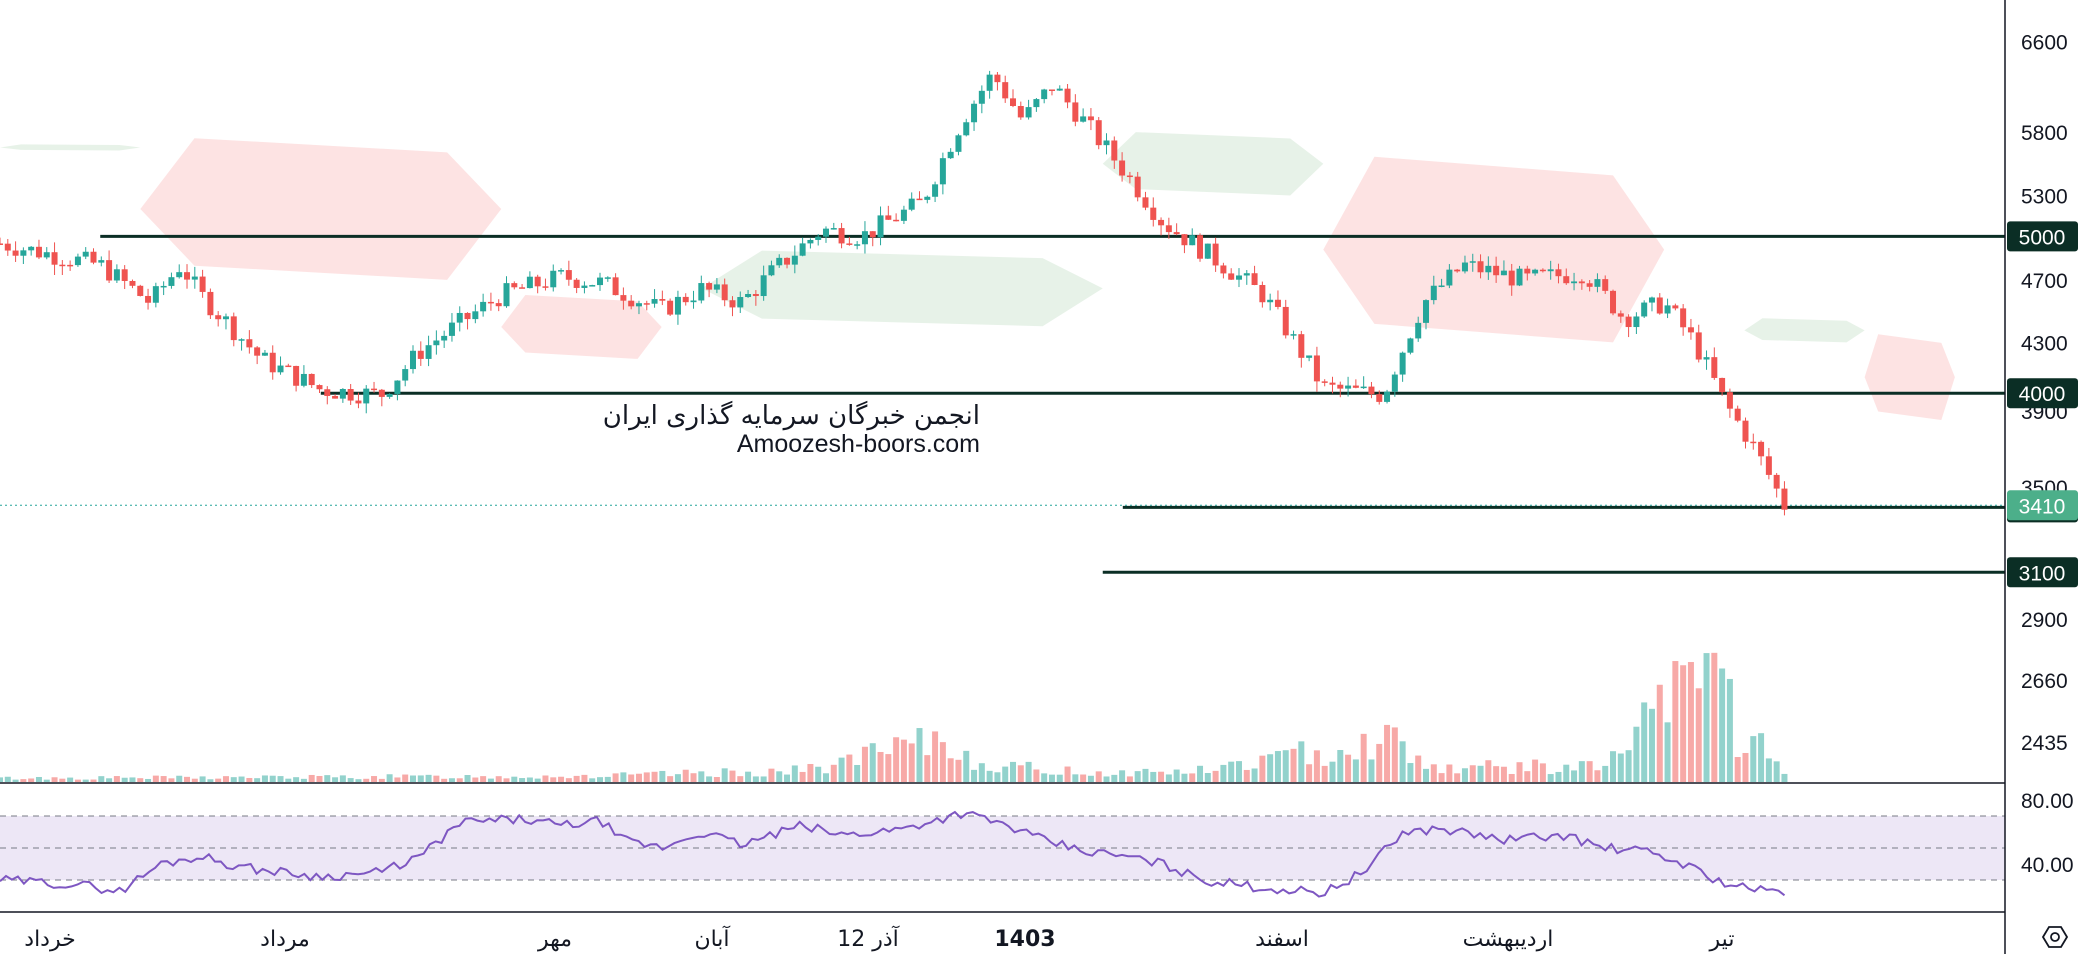 The width and height of the screenshot is (2090, 954). I want to click on level-label-3100: 3100, so click(2042, 573).